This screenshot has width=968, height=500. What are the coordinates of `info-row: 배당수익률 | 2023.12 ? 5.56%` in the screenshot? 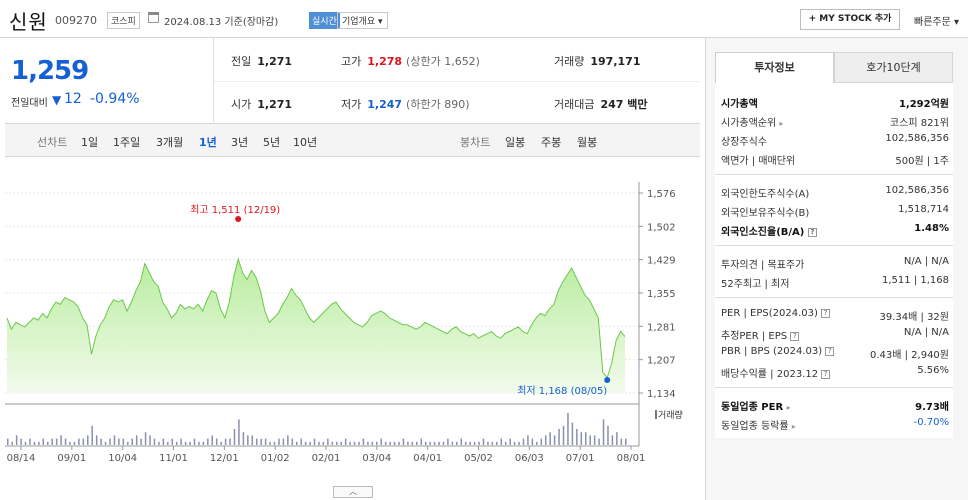 It's located at (835, 373).